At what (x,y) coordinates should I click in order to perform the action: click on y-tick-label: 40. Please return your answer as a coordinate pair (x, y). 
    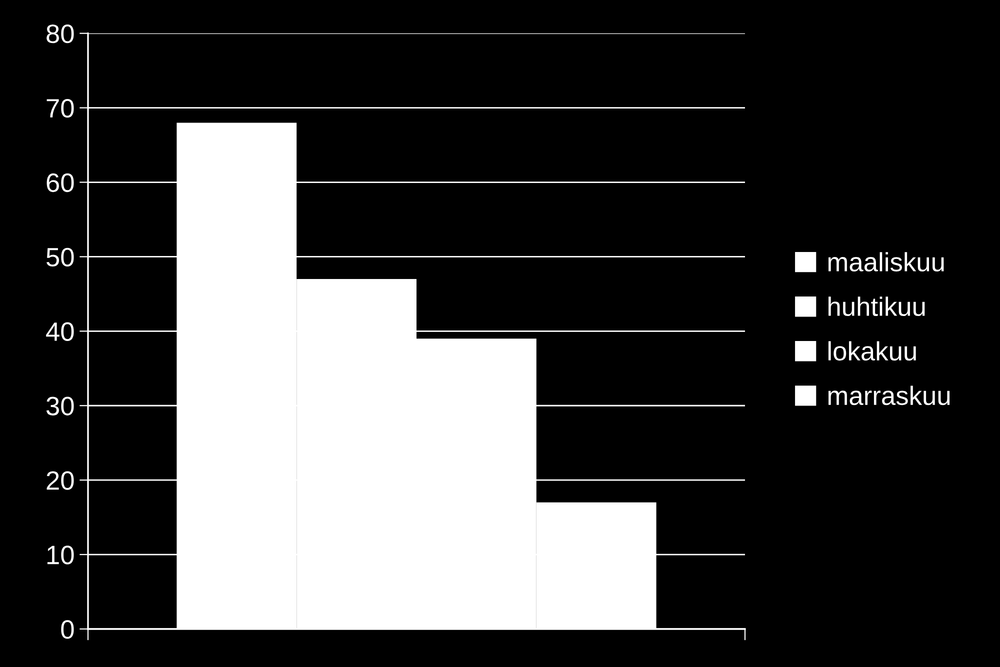
    Looking at the image, I should click on (60, 331).